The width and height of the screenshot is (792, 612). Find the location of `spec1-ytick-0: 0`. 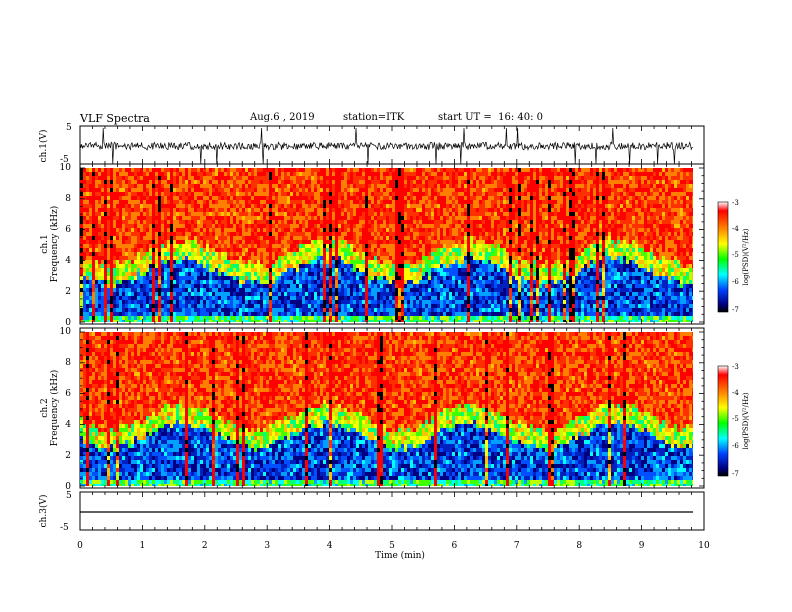

spec1-ytick-0: 0 is located at coordinates (68, 323).